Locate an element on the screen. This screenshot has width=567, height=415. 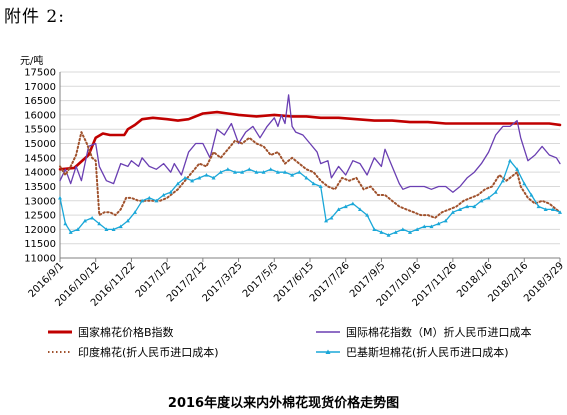
attachment-heading: 附件 2: is located at coordinates (34, 17).